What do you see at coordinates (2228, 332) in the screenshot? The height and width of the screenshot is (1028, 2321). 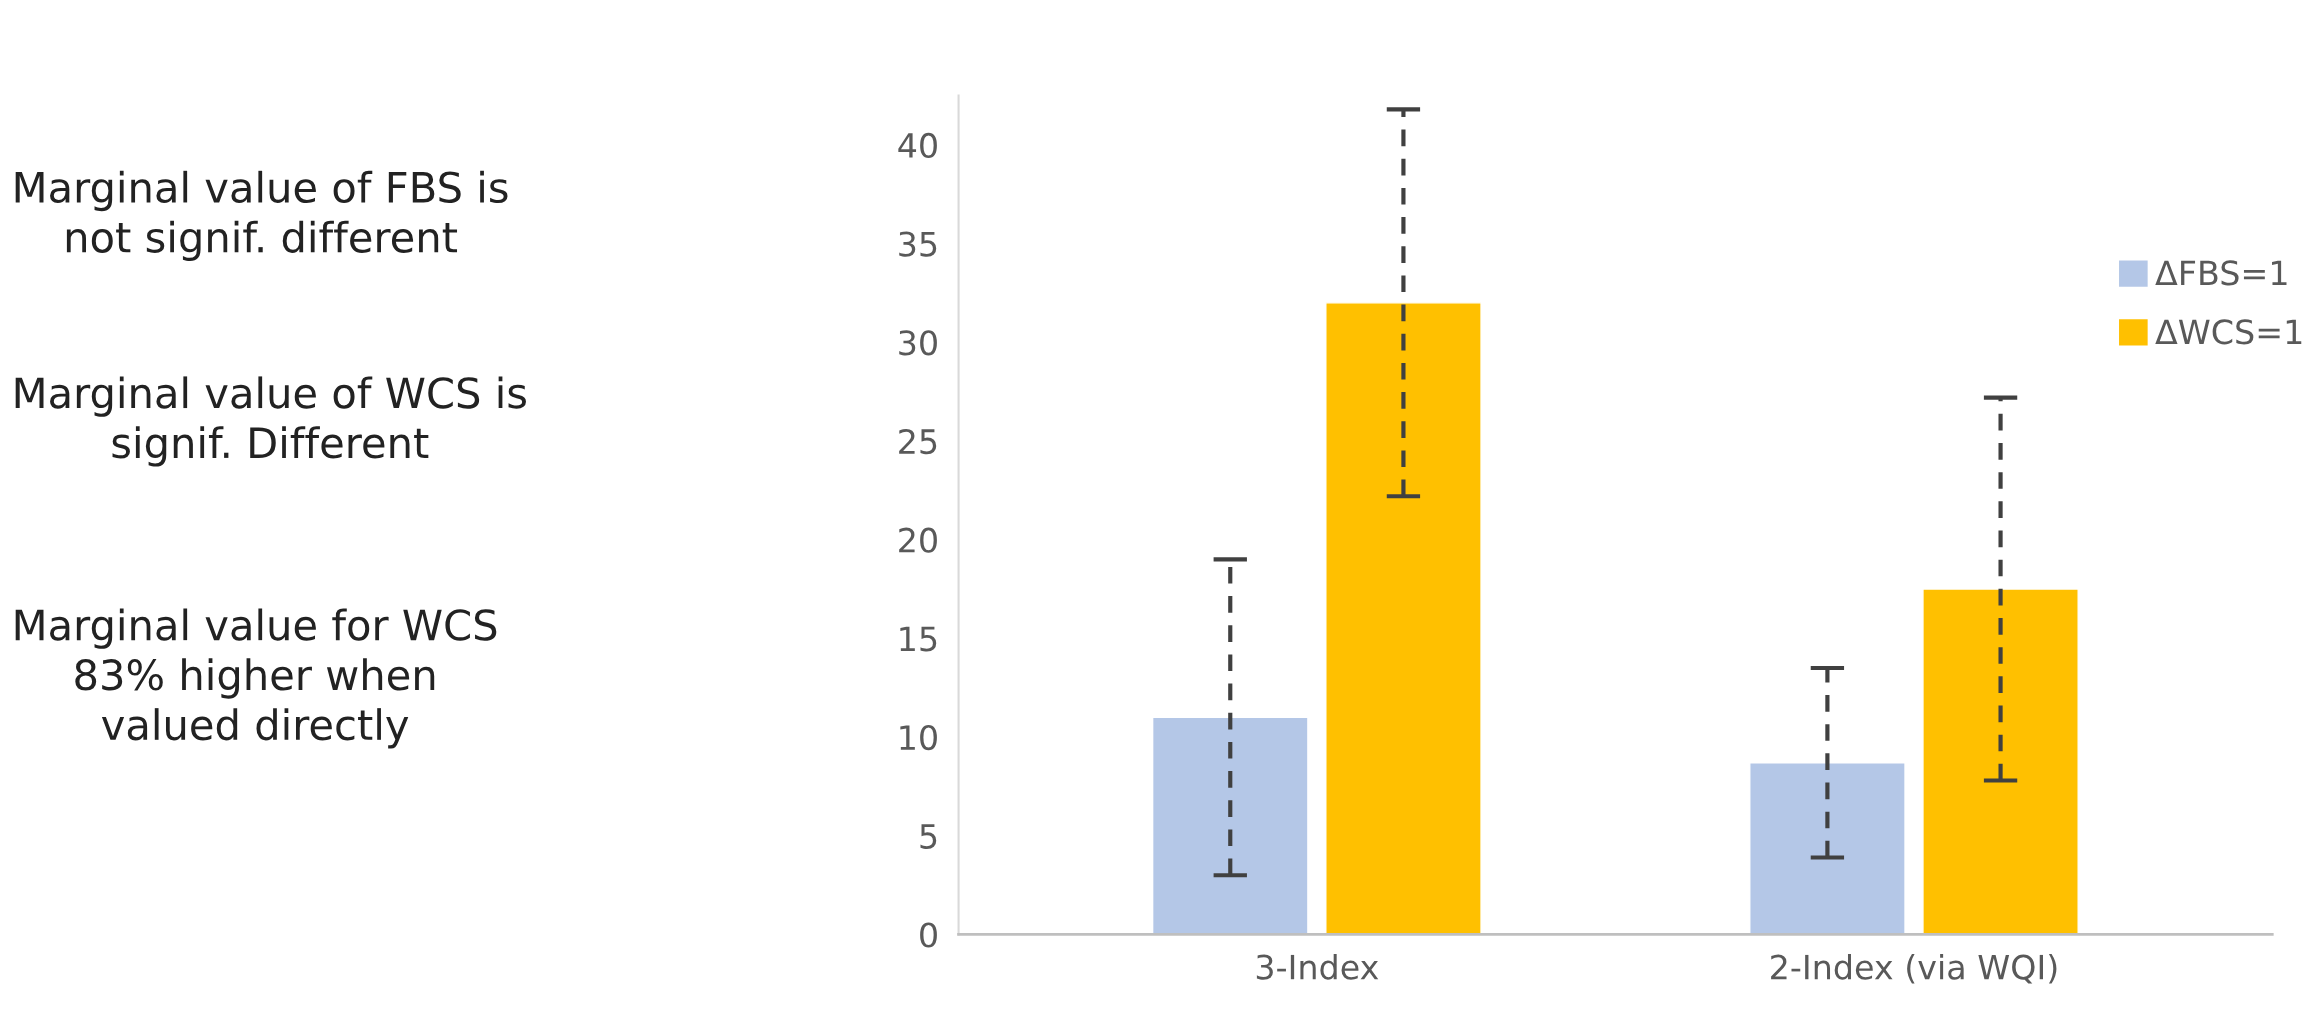 I see `legend-label: ΔWCS=1` at bounding box center [2228, 332].